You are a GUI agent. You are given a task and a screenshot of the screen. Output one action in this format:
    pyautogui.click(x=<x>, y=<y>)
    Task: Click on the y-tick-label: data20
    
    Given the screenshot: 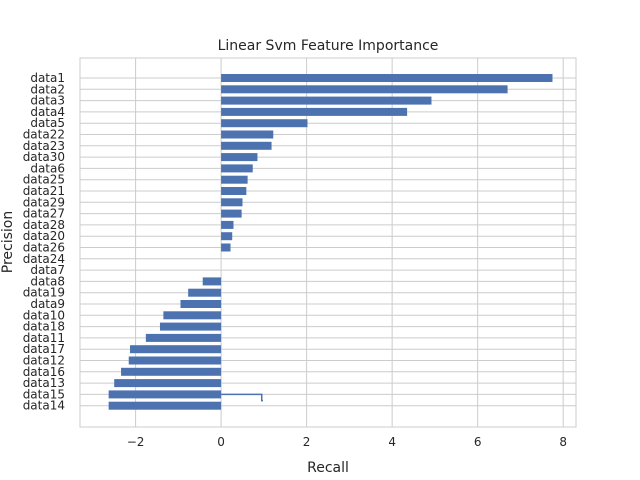 What is the action you would take?
    pyautogui.click(x=44, y=236)
    